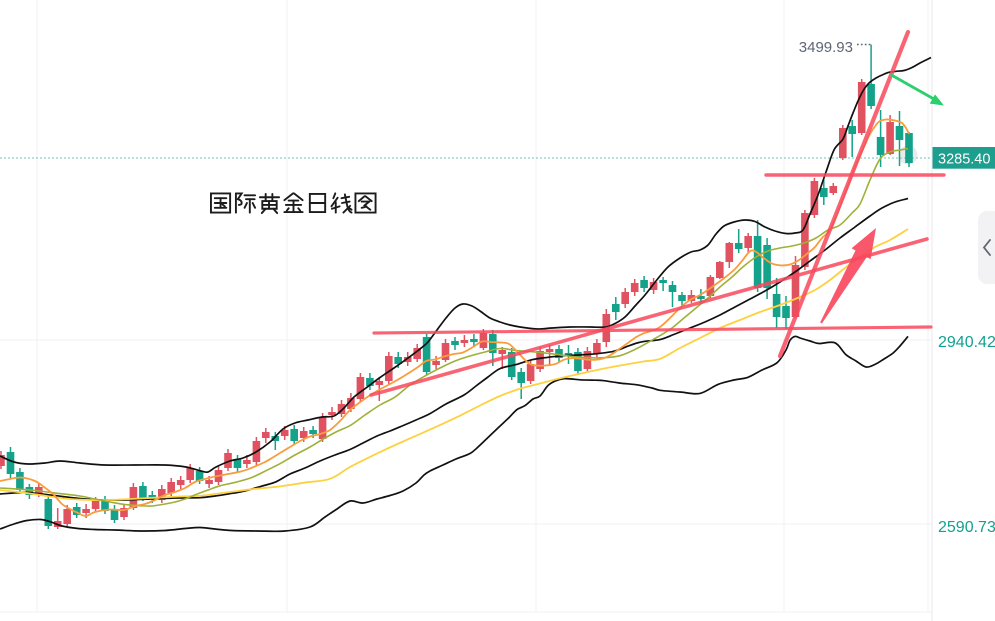  Describe the element at coordinates (966, 527) in the screenshot. I see `svg-text: 2590.73` at that location.